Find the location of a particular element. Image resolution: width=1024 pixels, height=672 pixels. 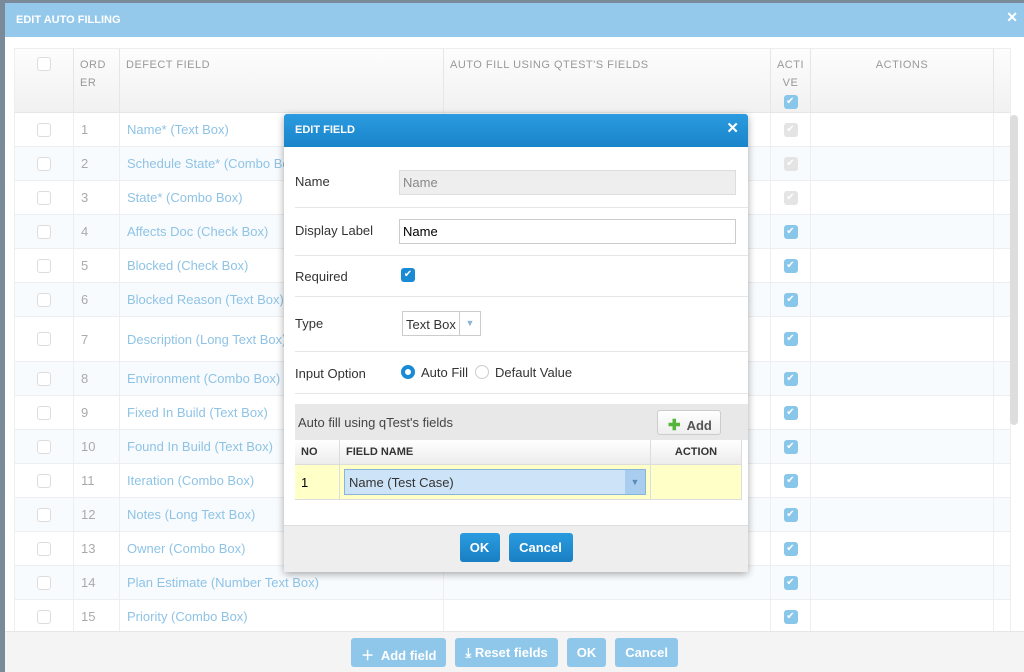

add-mapping-button: ✚ Add is located at coordinates (689, 422).